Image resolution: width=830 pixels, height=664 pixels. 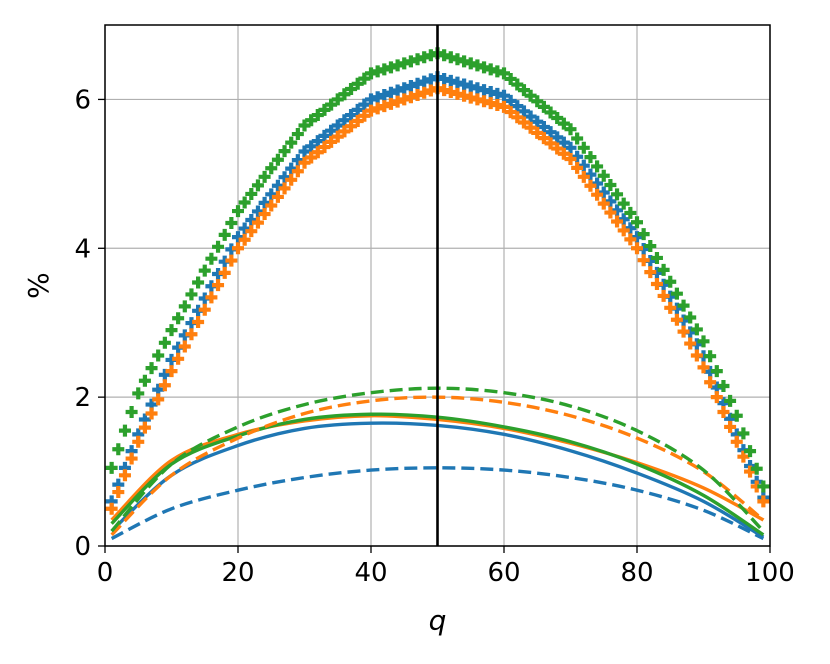 I want to click on x-tick-label: 0, so click(x=105, y=573).